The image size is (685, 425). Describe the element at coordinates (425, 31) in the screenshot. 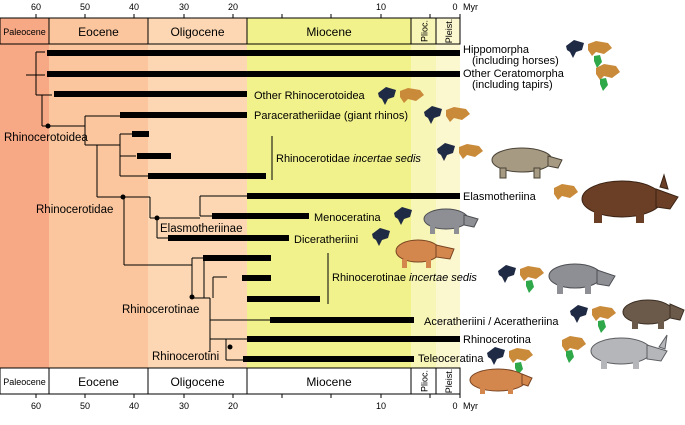

I see `epoch-pliocene: Plioc.` at that location.